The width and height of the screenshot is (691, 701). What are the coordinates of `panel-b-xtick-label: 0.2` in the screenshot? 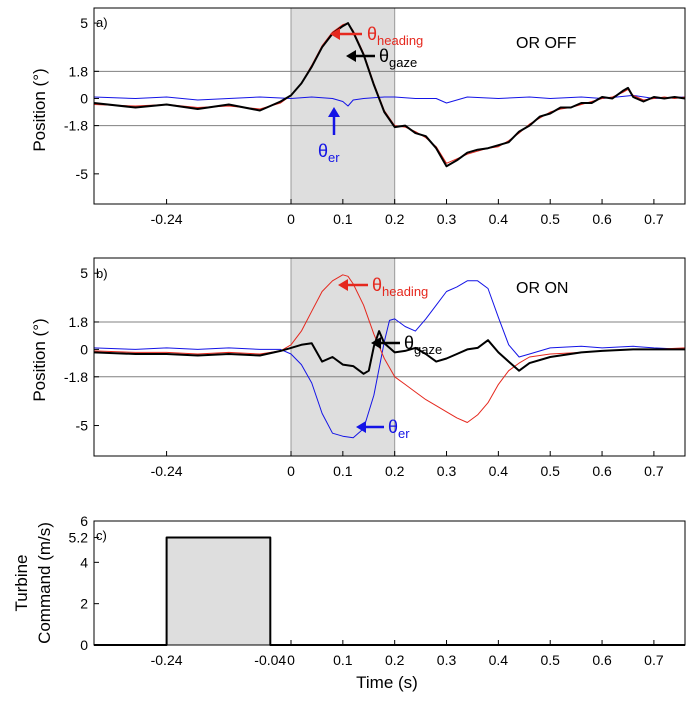 It's located at (395, 471).